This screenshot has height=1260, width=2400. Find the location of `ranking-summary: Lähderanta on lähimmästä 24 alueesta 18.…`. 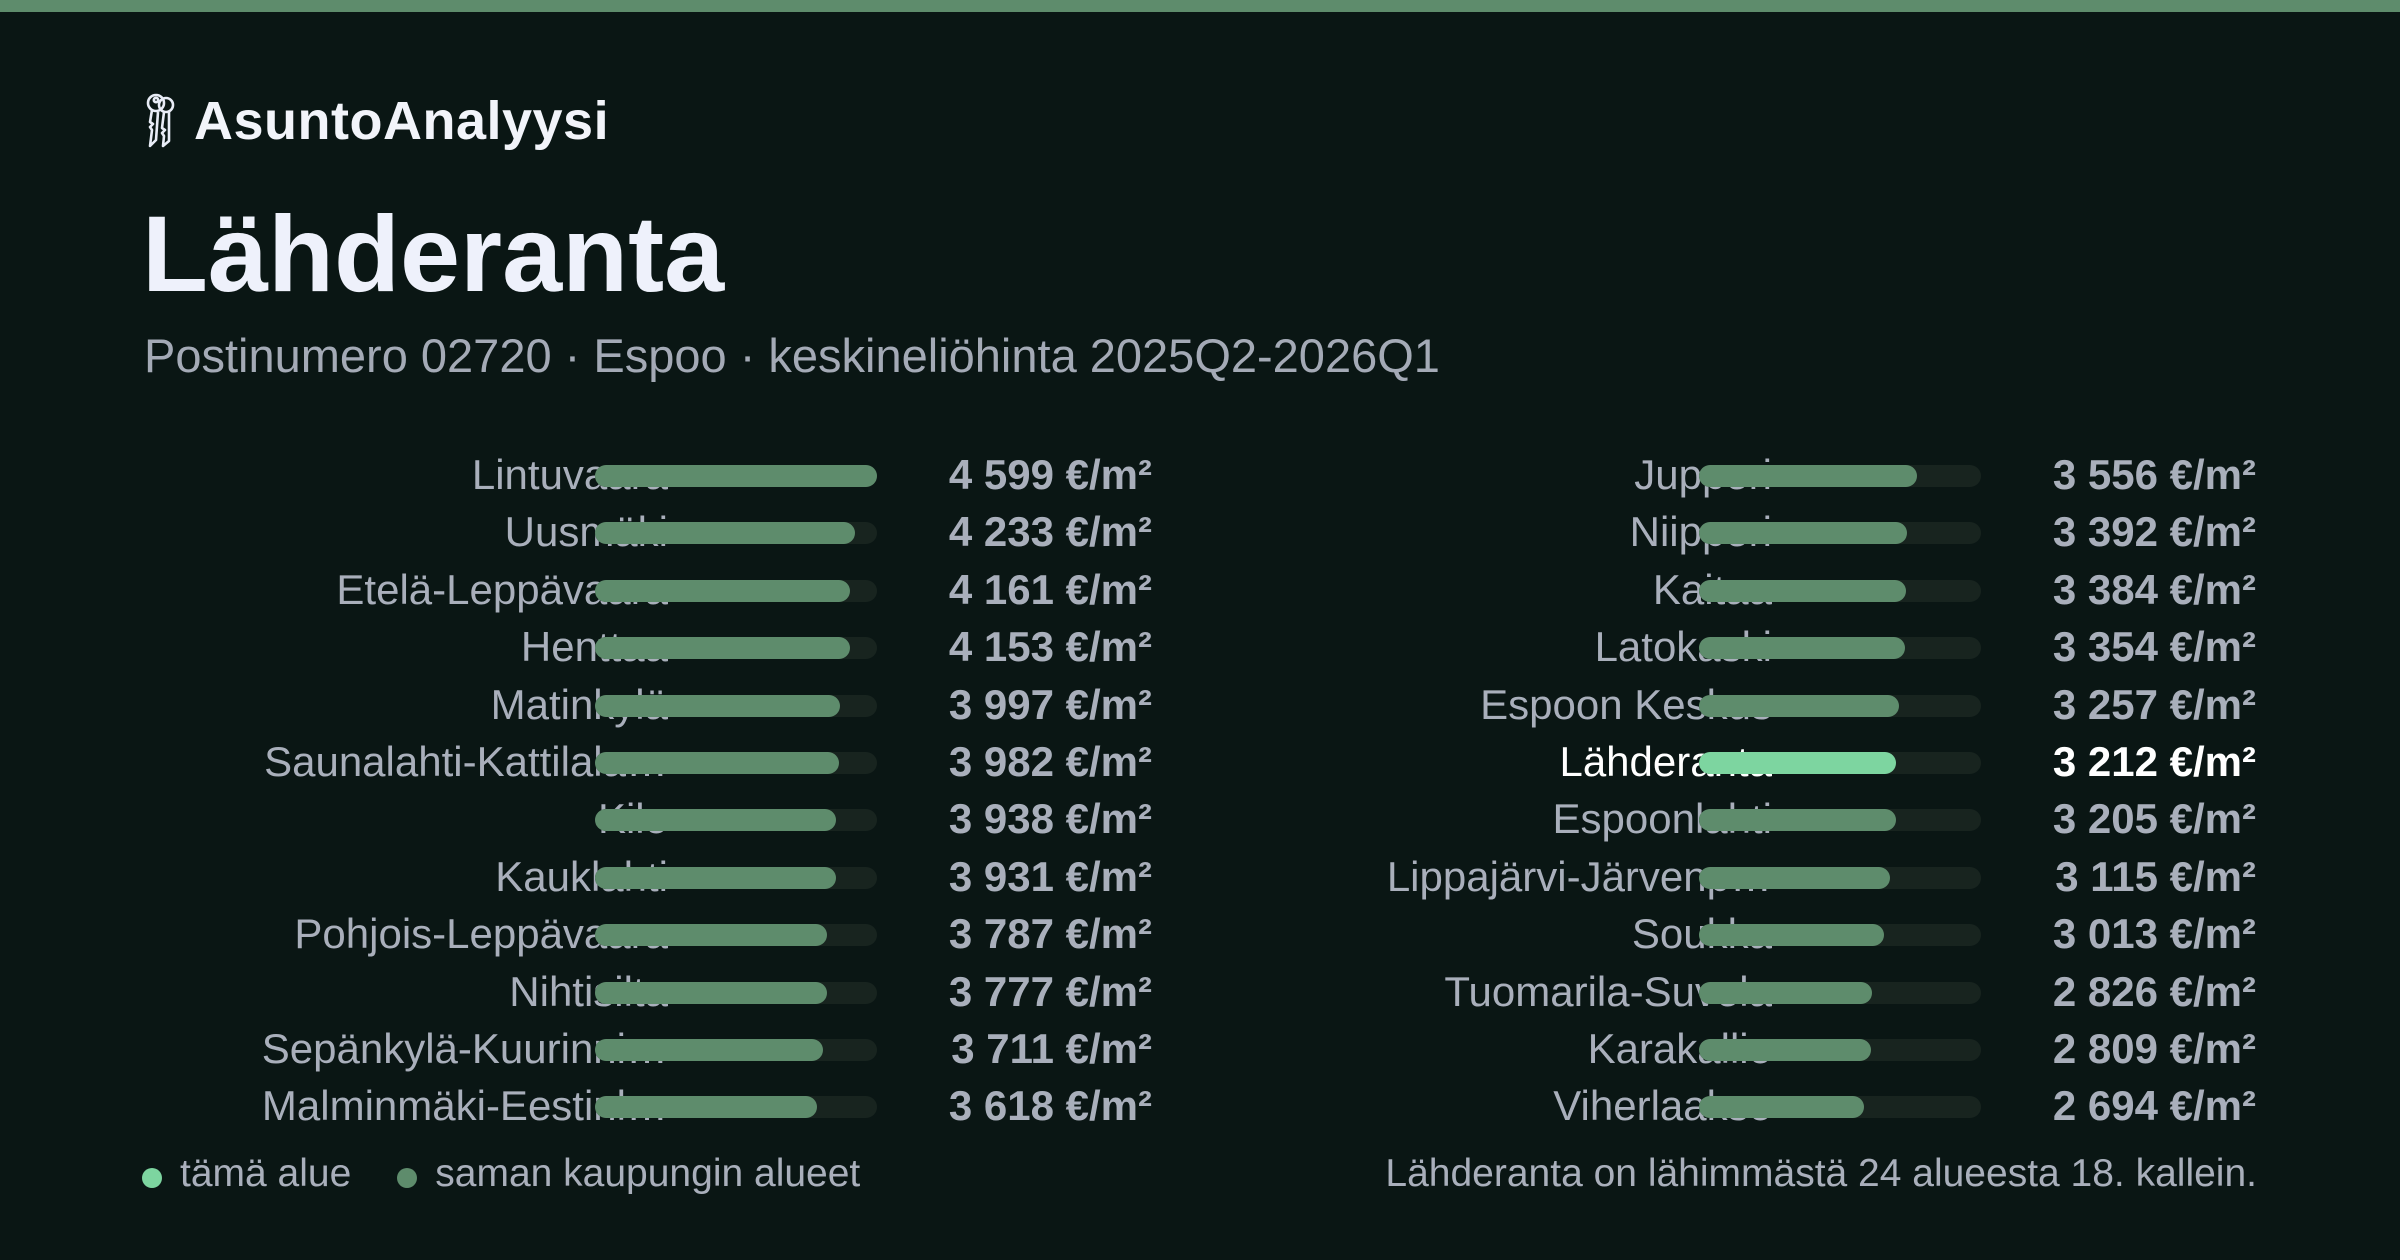

ranking-summary: Lähderanta on lähimmästä 24 alueesta 18.… is located at coordinates (1821, 1173).